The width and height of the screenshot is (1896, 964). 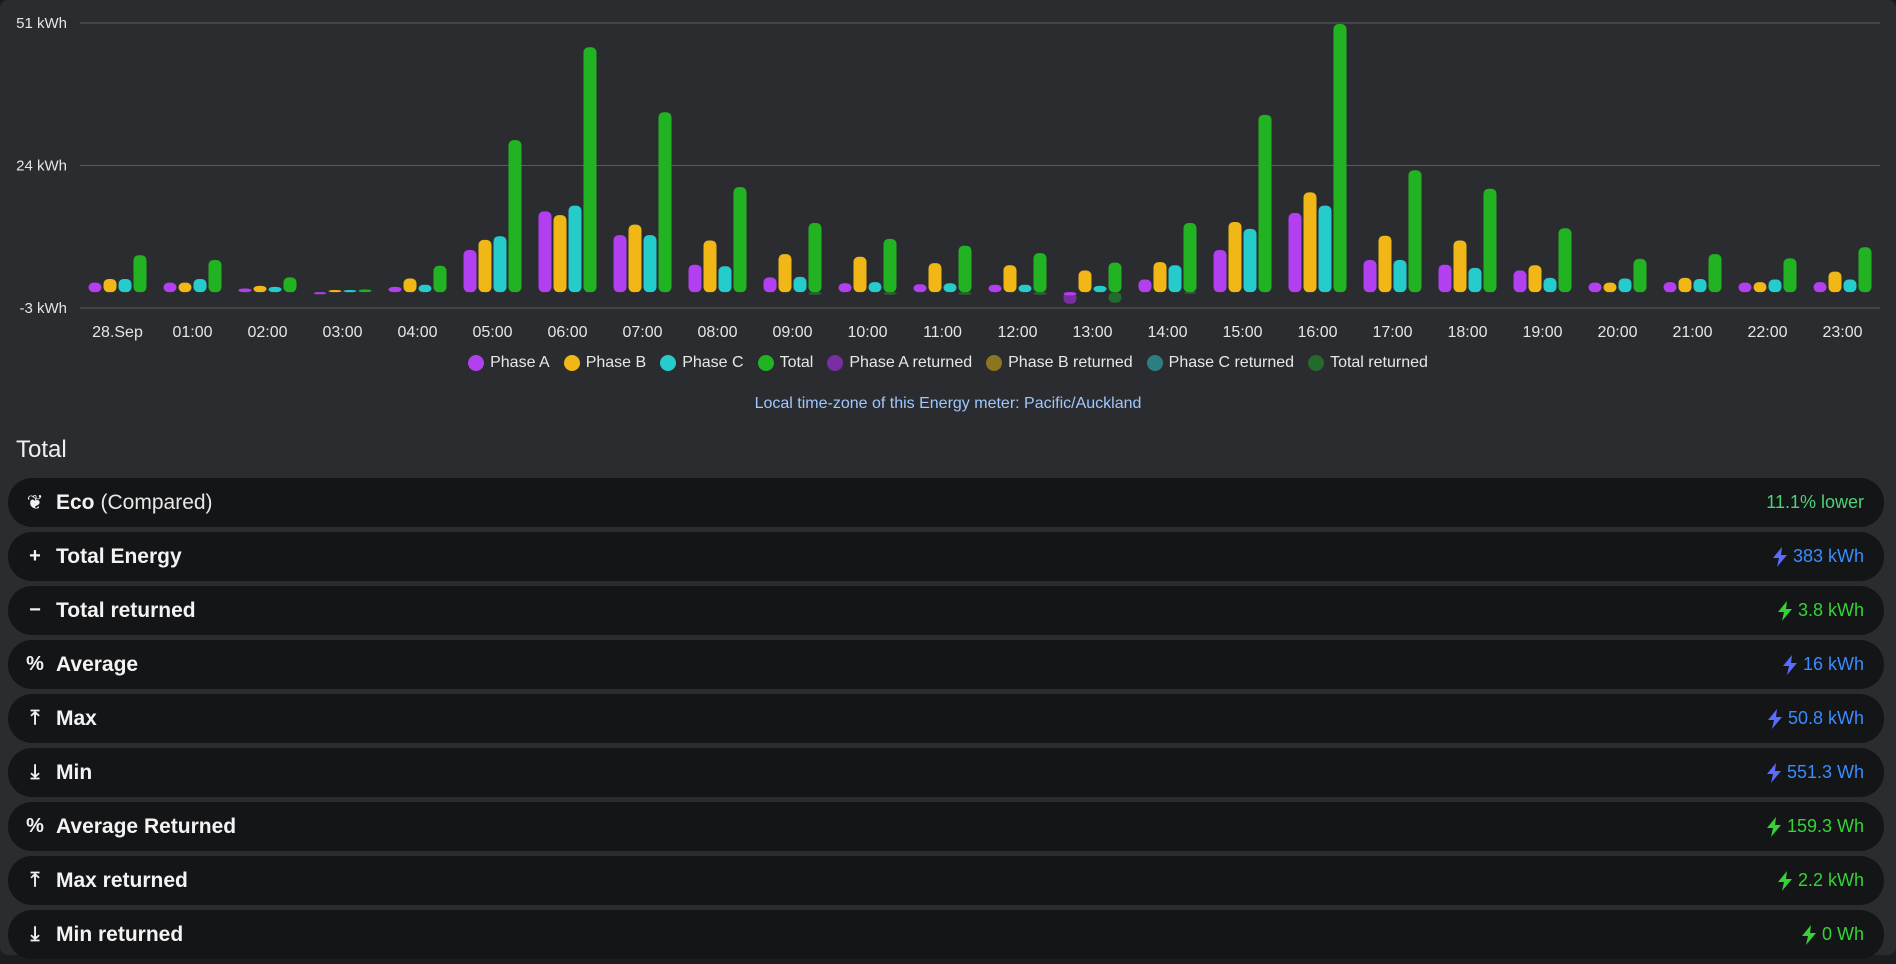 I want to click on stat-value-group: 383 kWh, so click(x=1818, y=556).